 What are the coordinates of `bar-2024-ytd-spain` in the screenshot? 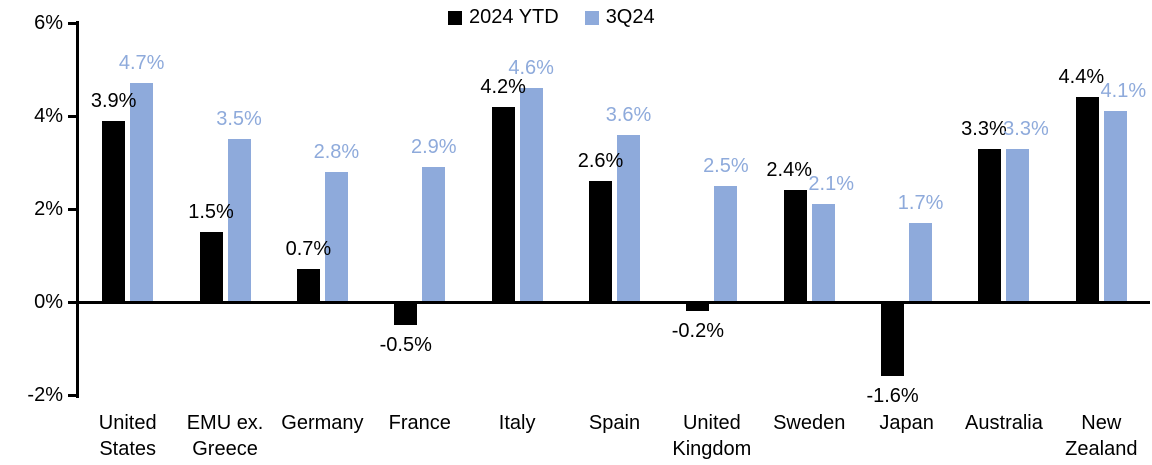 It's located at (600, 241).